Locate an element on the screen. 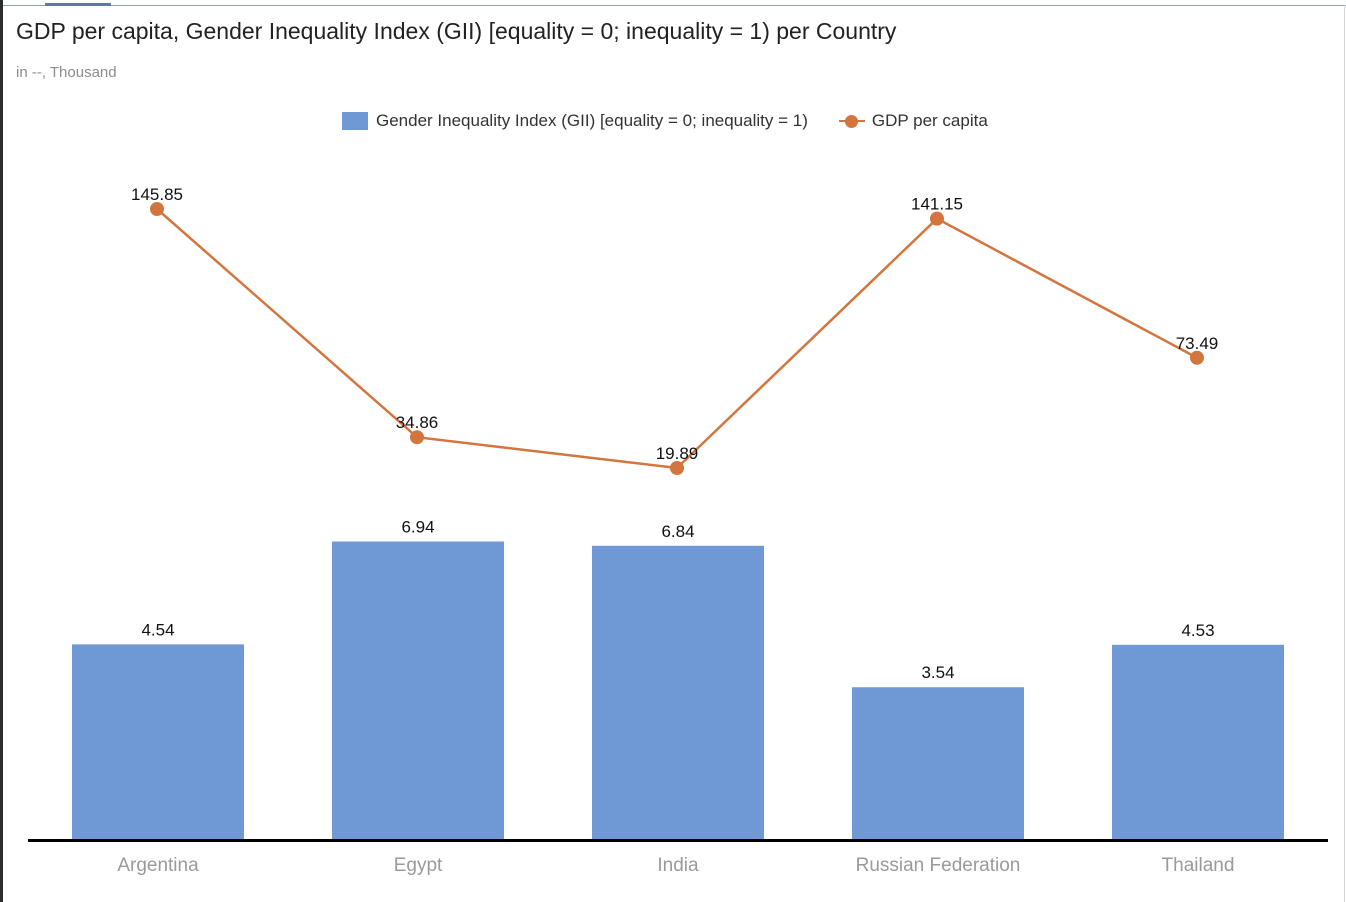 The width and height of the screenshot is (1346, 902). top-border is located at coordinates (674, 5).